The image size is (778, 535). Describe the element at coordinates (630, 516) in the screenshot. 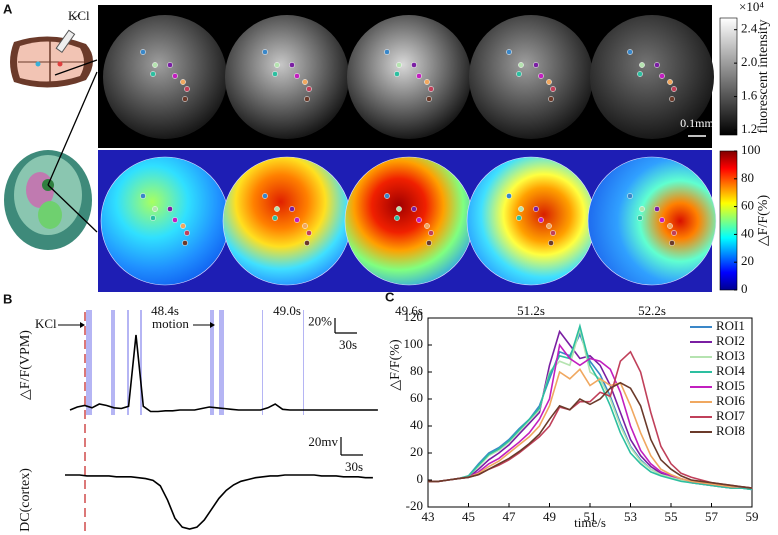

I see `x-tick-label: 53` at that location.